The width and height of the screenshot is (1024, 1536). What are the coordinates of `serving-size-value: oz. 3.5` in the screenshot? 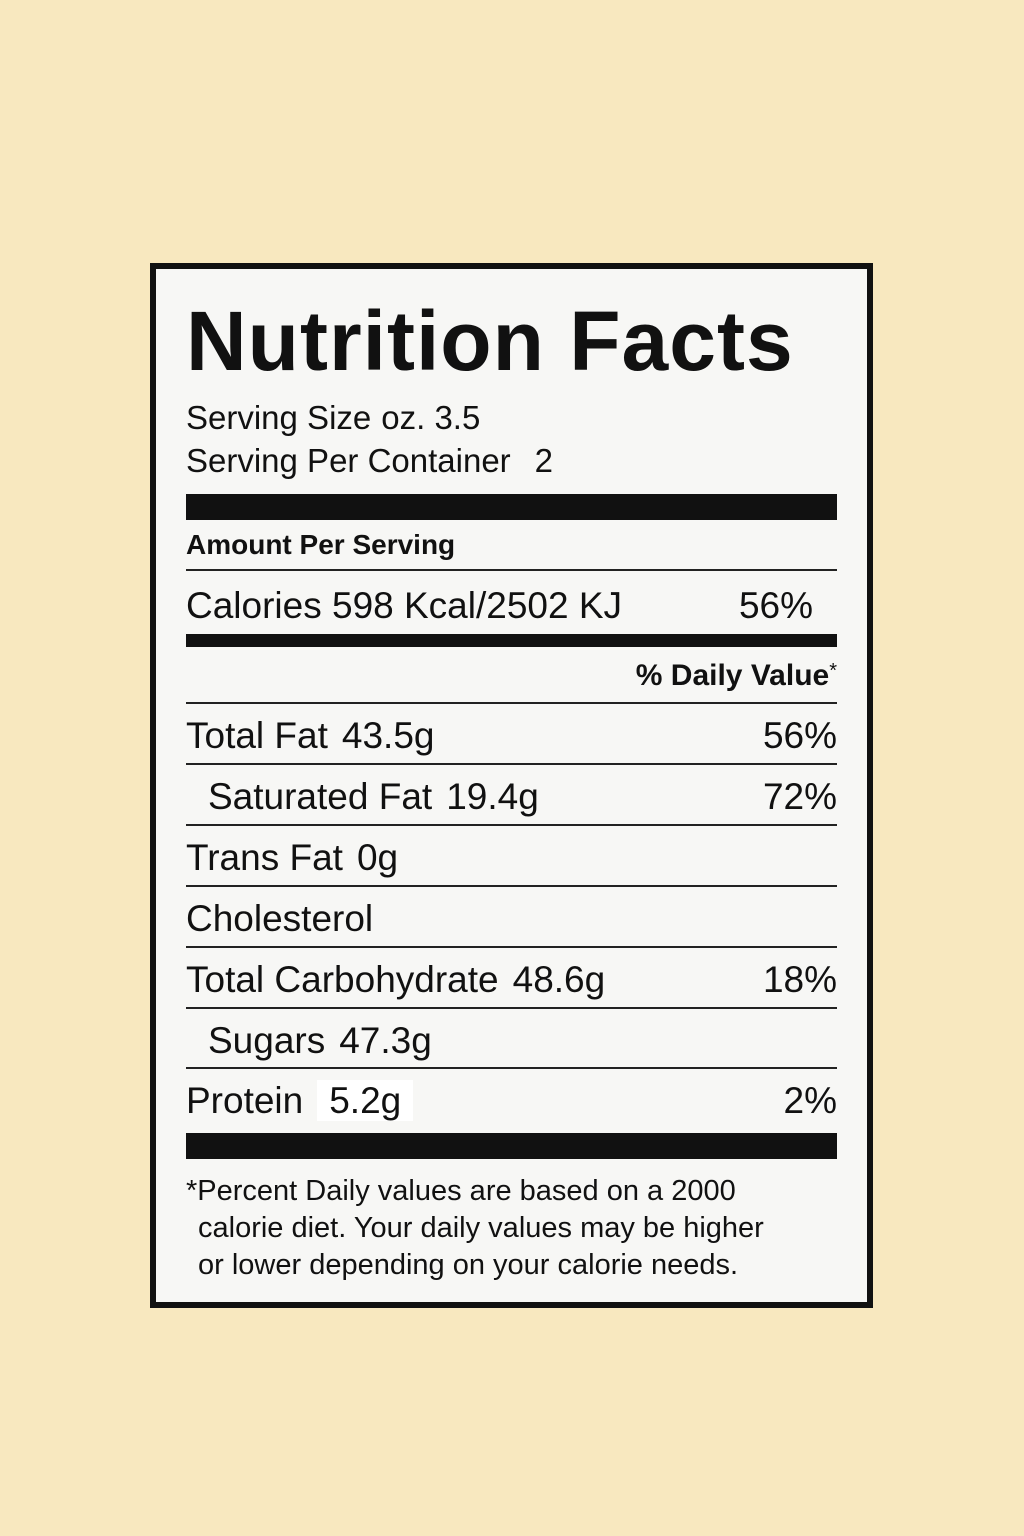 It's located at (431, 417).